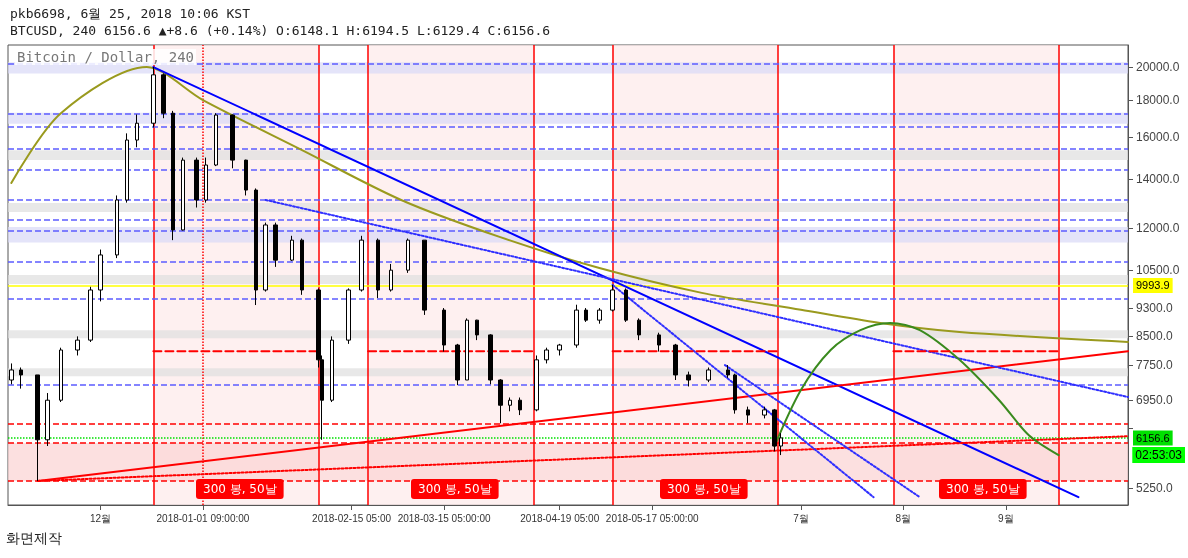 The image size is (1188, 558). I want to click on y-tick-label: 16000.0, so click(1158, 137).